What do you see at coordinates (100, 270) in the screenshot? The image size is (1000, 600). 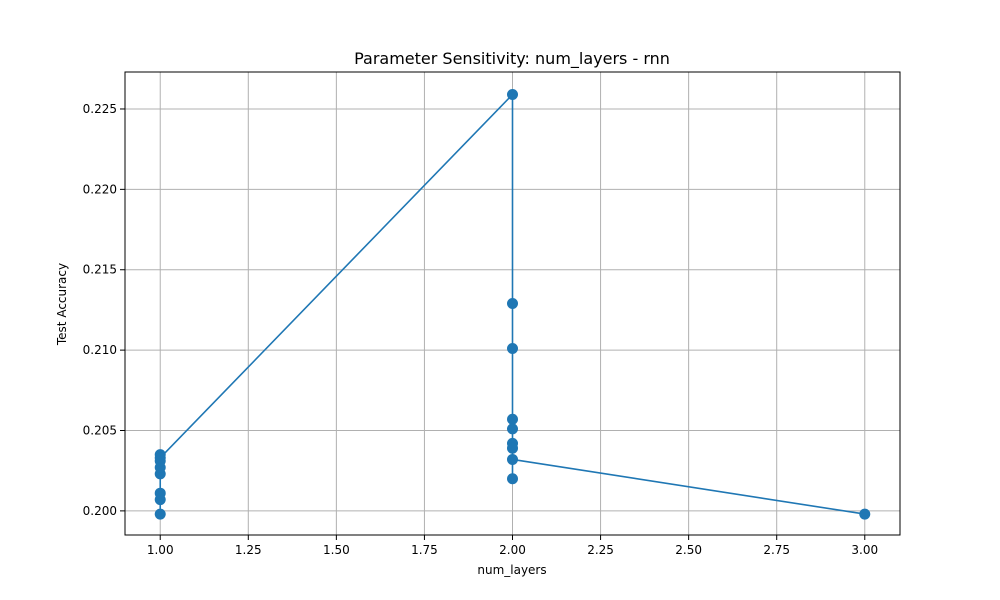 I see `y-tick-label: 0.215` at bounding box center [100, 270].